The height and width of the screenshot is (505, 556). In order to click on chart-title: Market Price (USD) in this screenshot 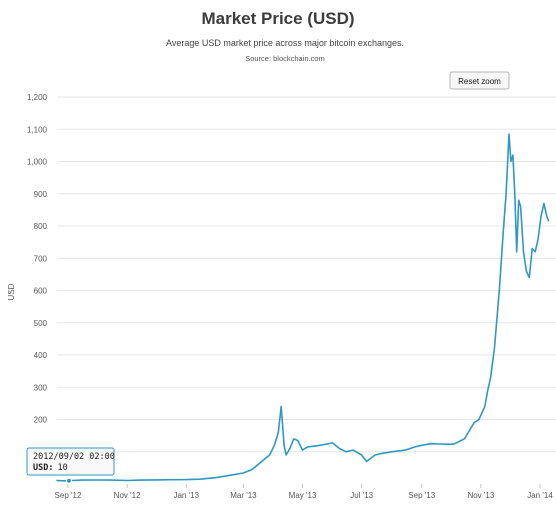, I will do `click(277, 18)`.